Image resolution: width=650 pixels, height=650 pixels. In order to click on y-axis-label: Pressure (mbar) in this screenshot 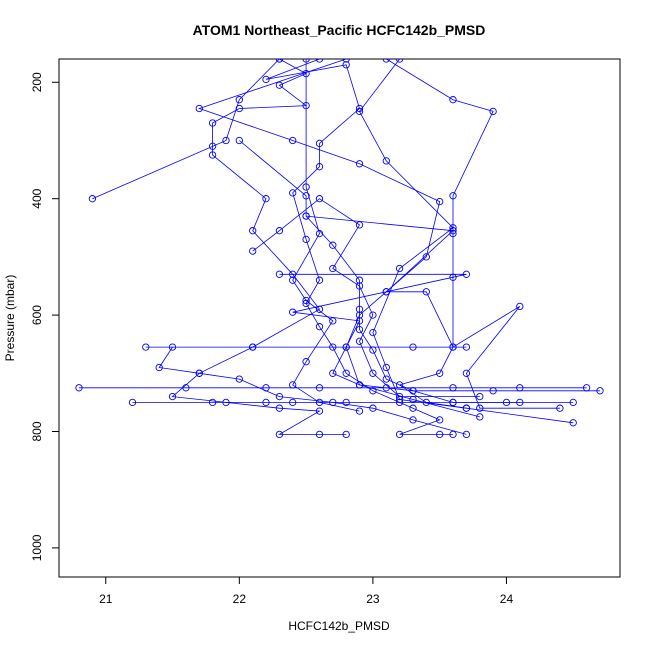, I will do `click(10, 318)`.